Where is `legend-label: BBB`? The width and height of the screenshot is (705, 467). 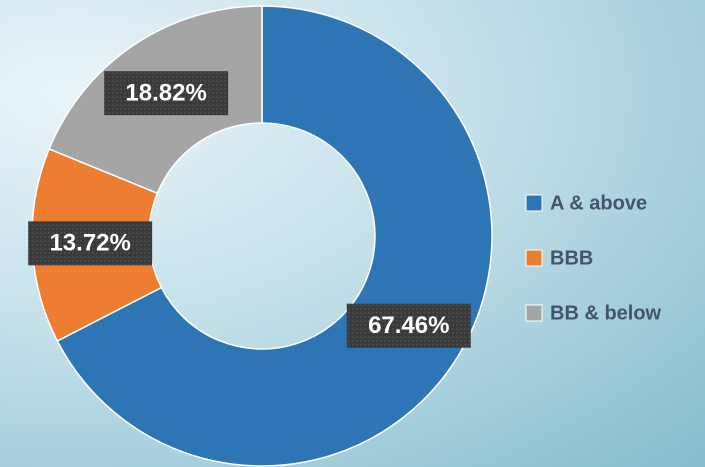
legend-label: BBB is located at coordinates (571, 258).